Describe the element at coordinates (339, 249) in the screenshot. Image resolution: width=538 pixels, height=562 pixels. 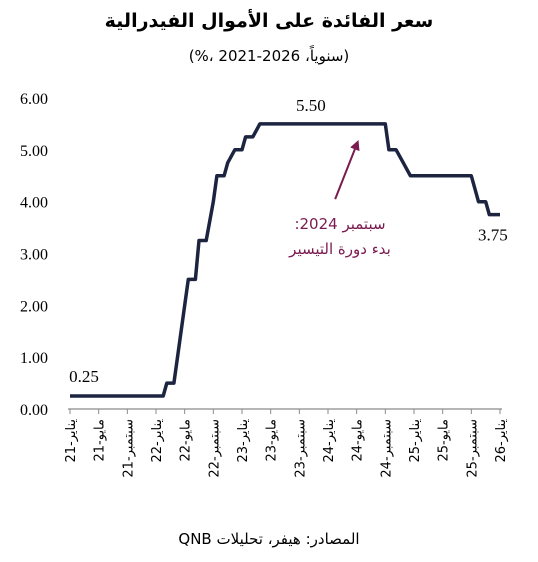
I see `annotation-line-2: بدء دورة التيسير` at that location.